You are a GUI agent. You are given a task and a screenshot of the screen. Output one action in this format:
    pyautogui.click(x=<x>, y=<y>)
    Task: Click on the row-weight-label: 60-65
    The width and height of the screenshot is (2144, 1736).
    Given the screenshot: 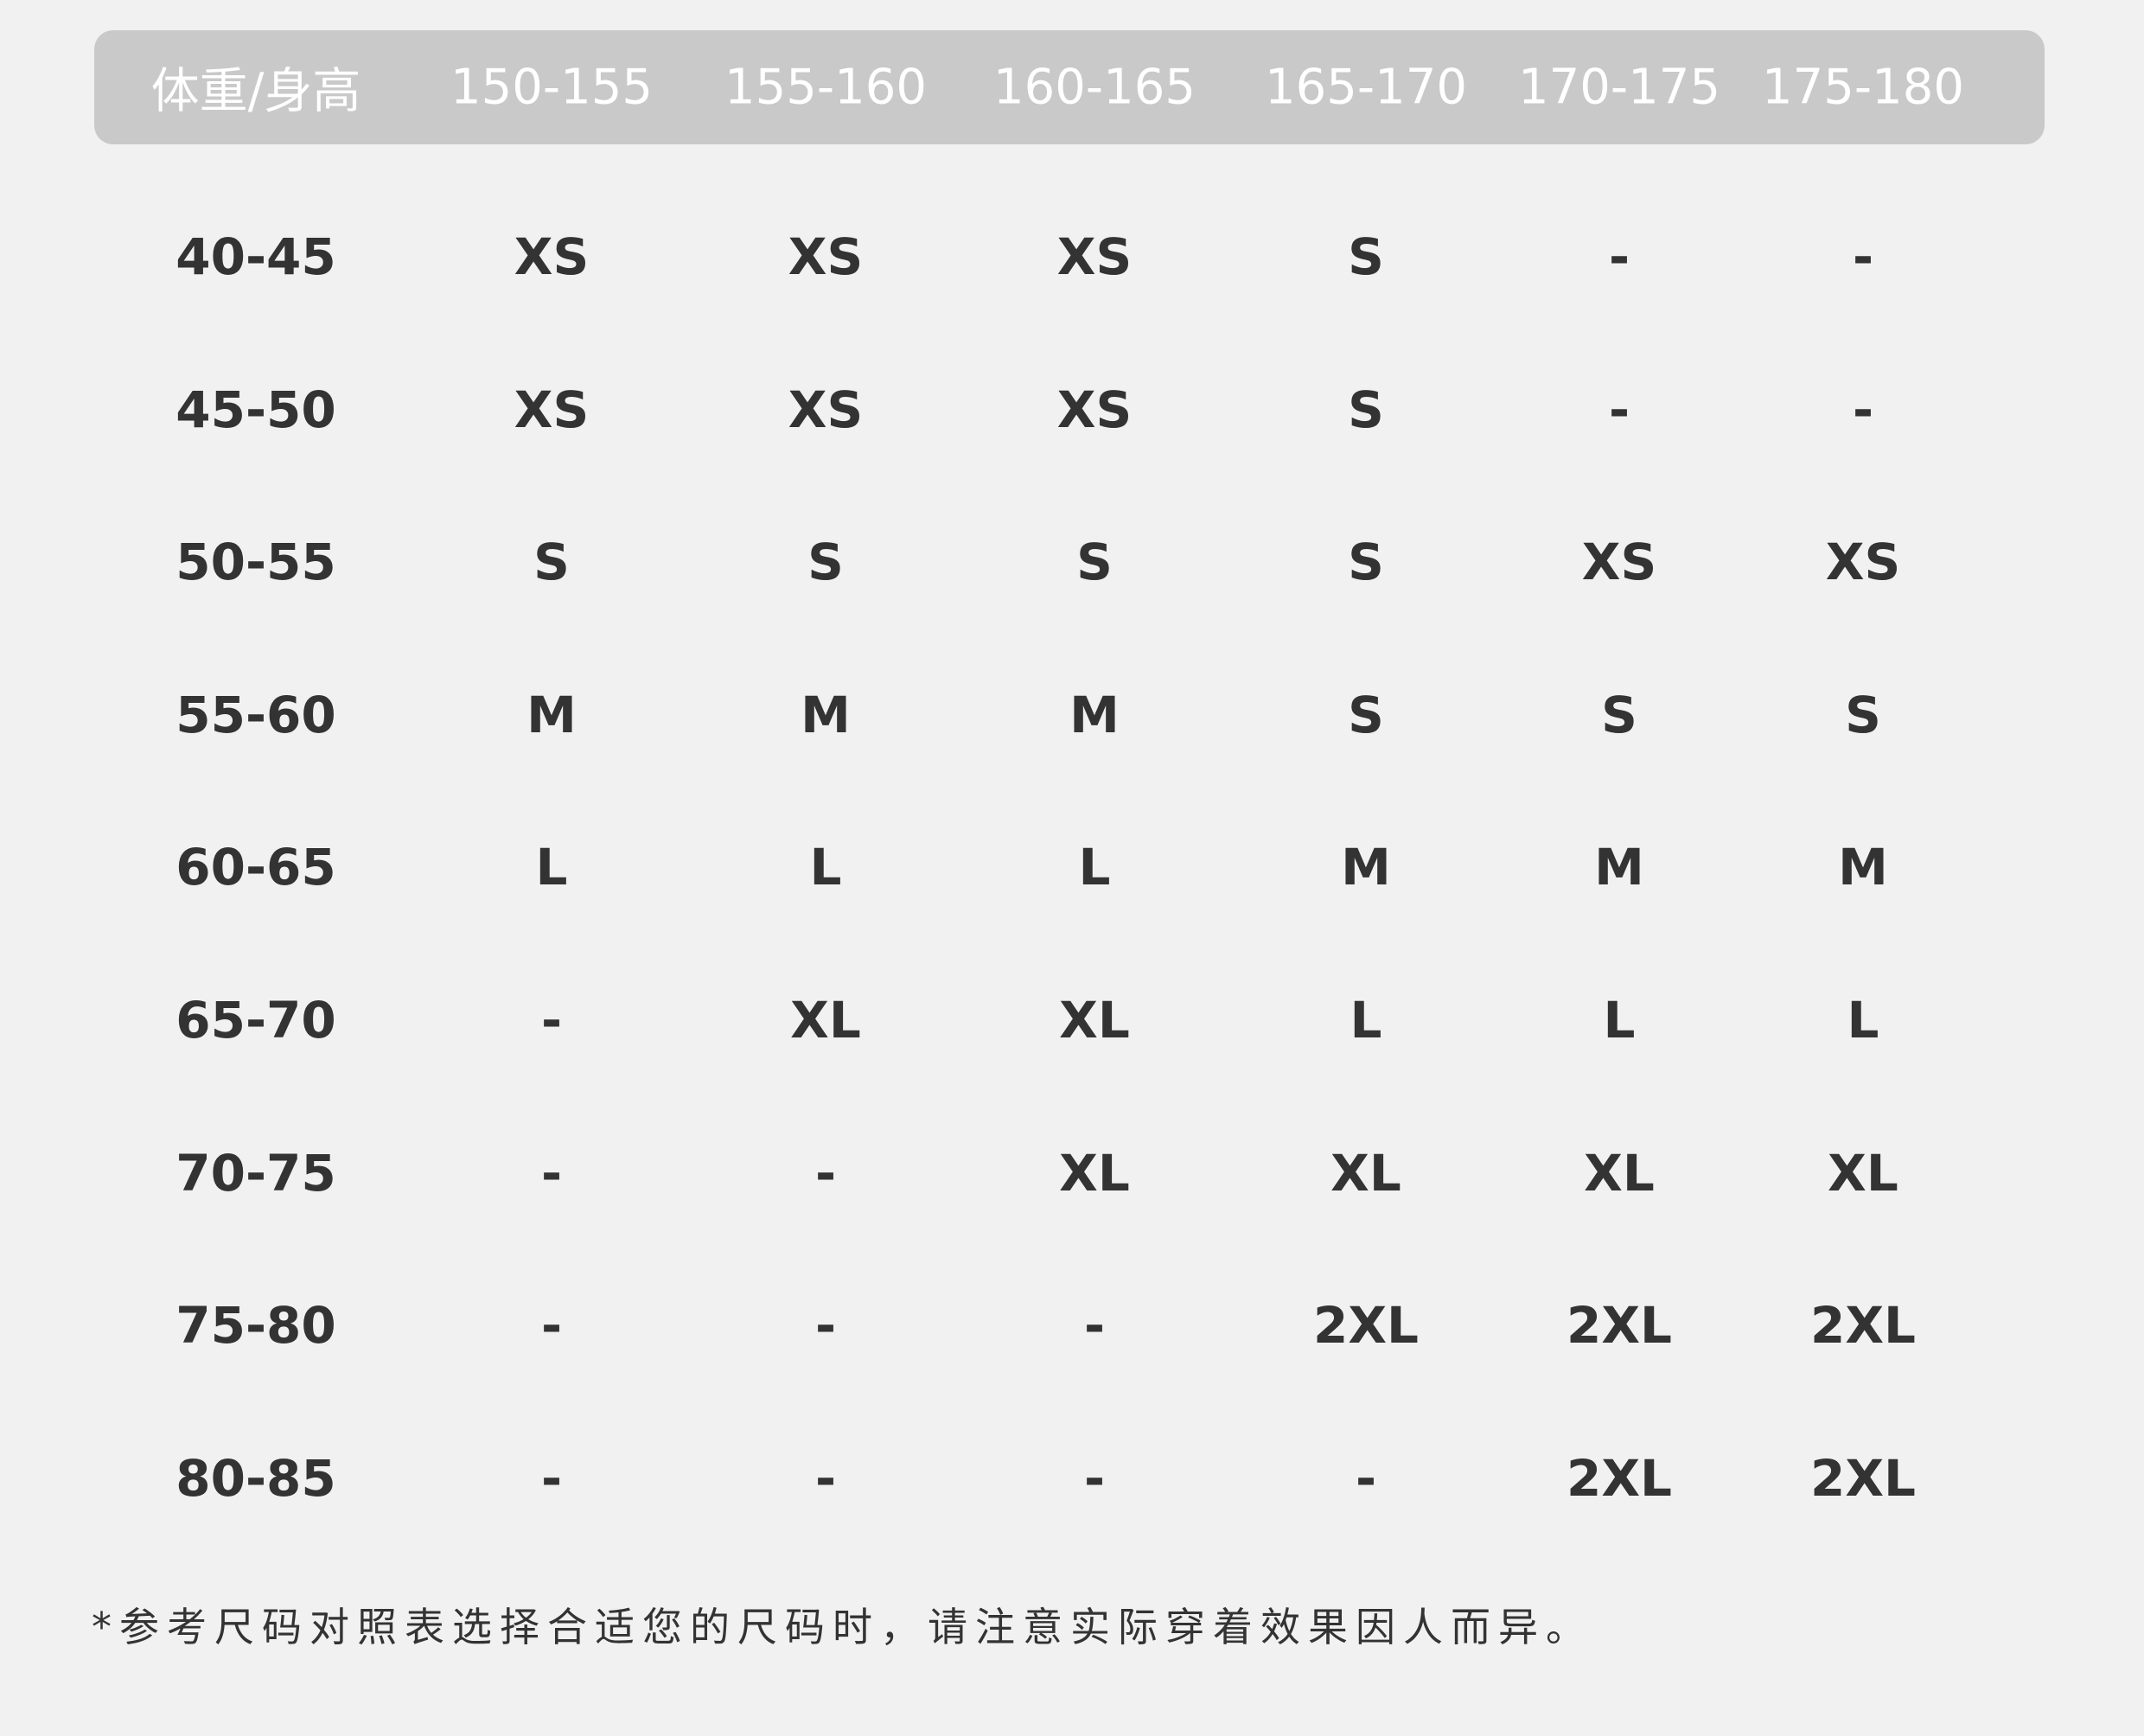 What is the action you would take?
    pyautogui.click(x=255, y=867)
    